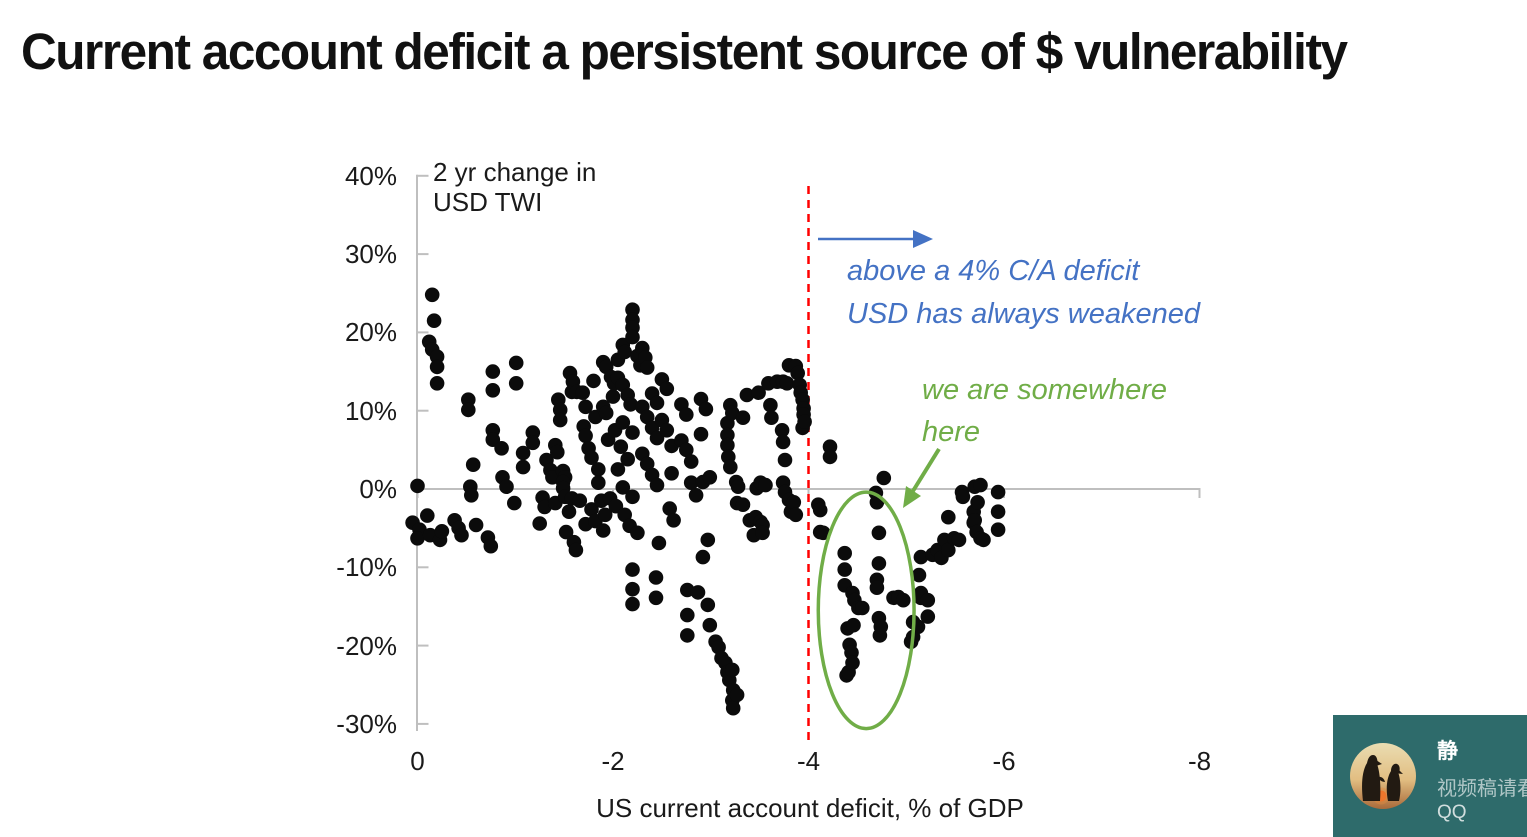 Image resolution: width=1527 pixels, height=837 pixels. Describe the element at coordinates (366, 723) in the screenshot. I see `y-tick-label: -30%` at that location.